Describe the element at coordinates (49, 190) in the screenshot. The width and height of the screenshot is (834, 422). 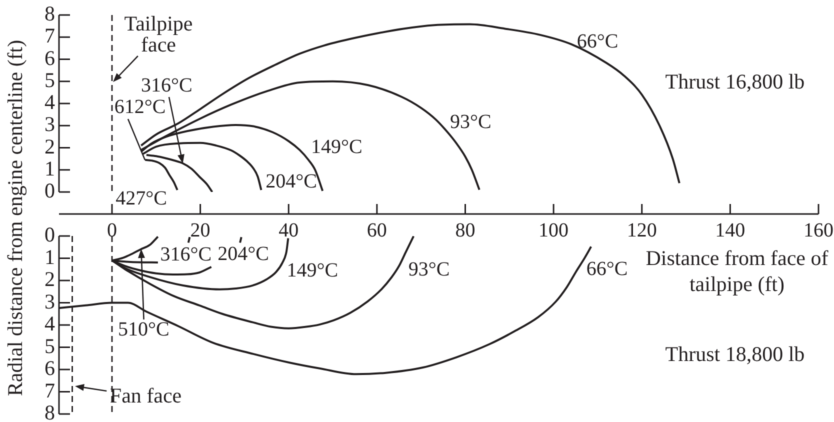
I see `y-tick-label: 0` at that location.